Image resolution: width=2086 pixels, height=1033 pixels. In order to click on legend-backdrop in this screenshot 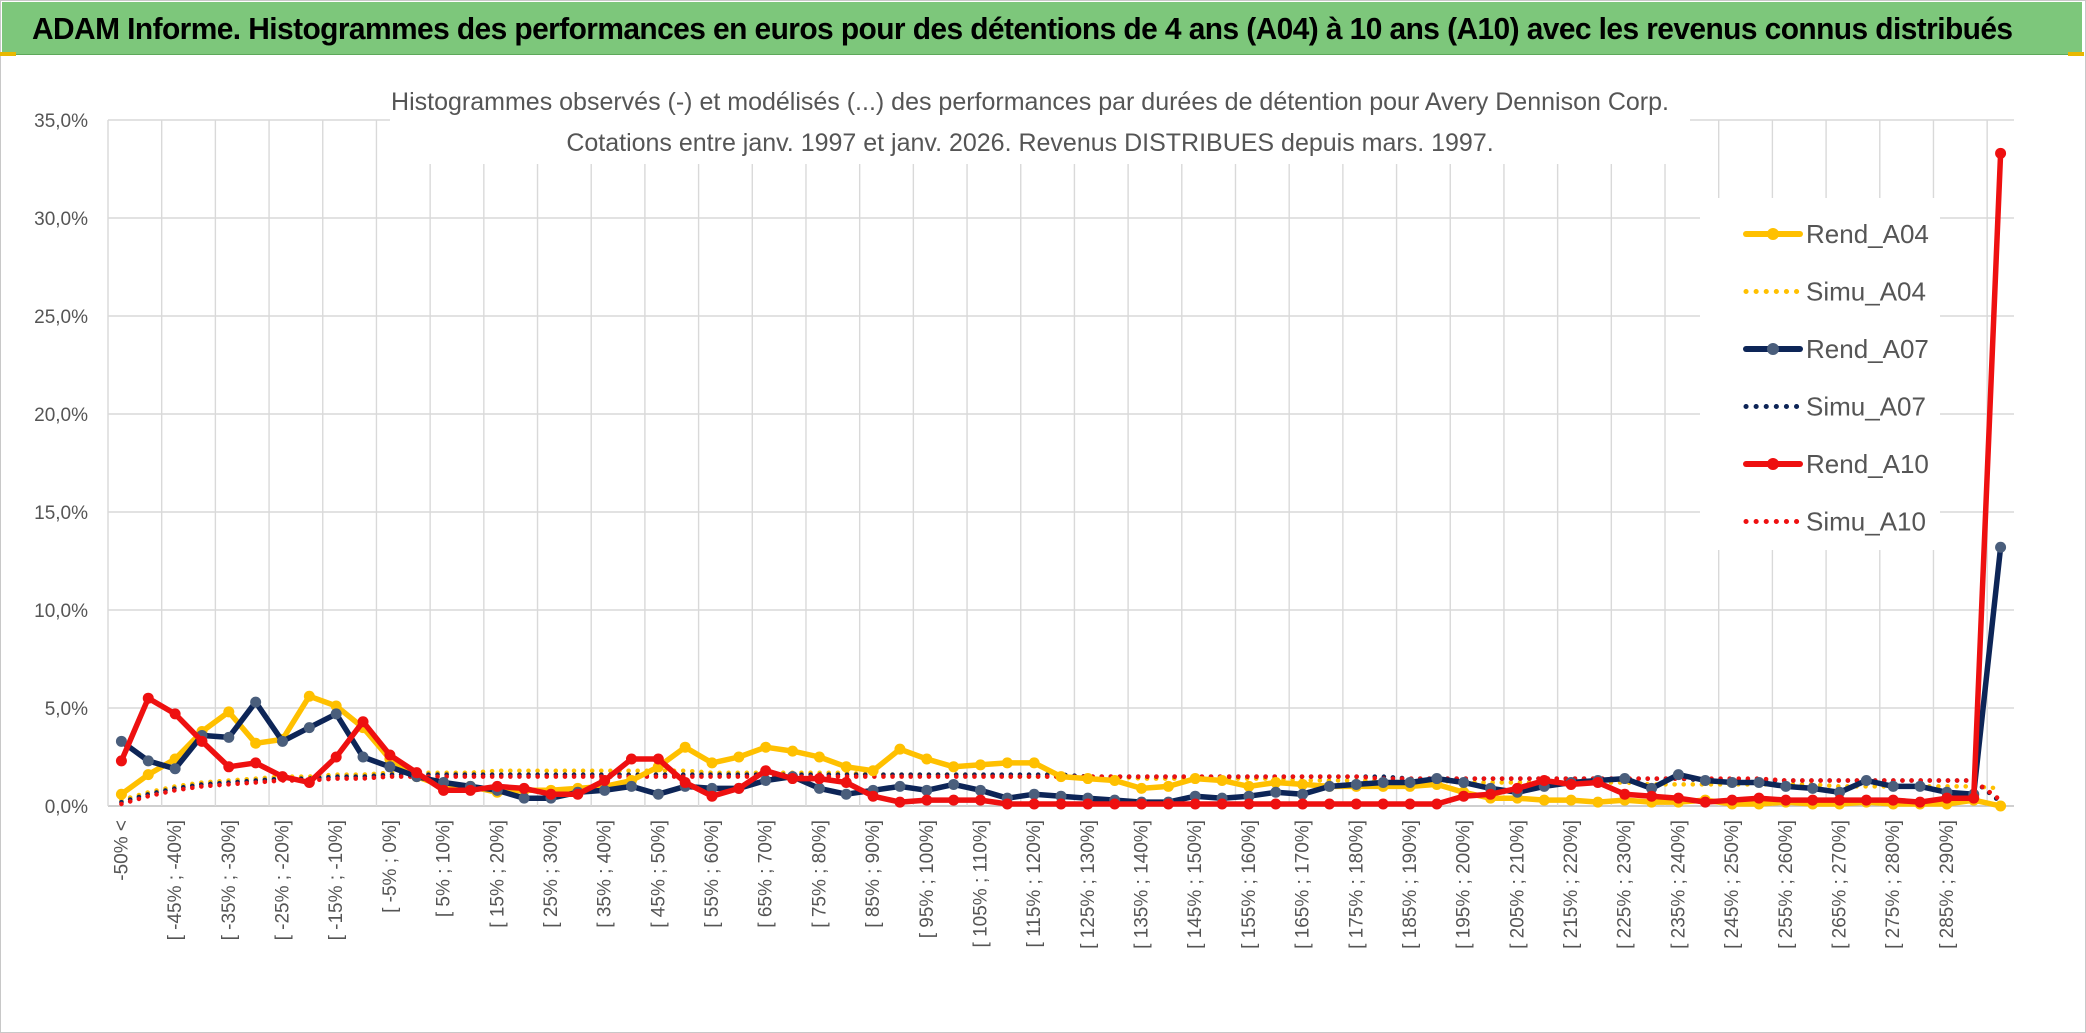, I will do `click(1820, 374)`.